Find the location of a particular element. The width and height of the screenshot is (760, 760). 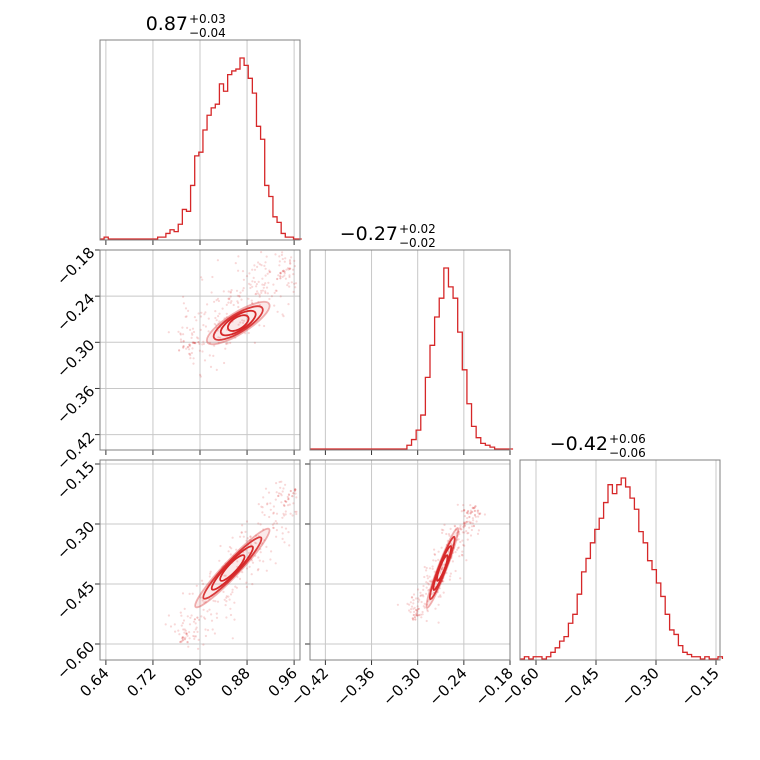

panel-frame is located at coordinates (200, 140).